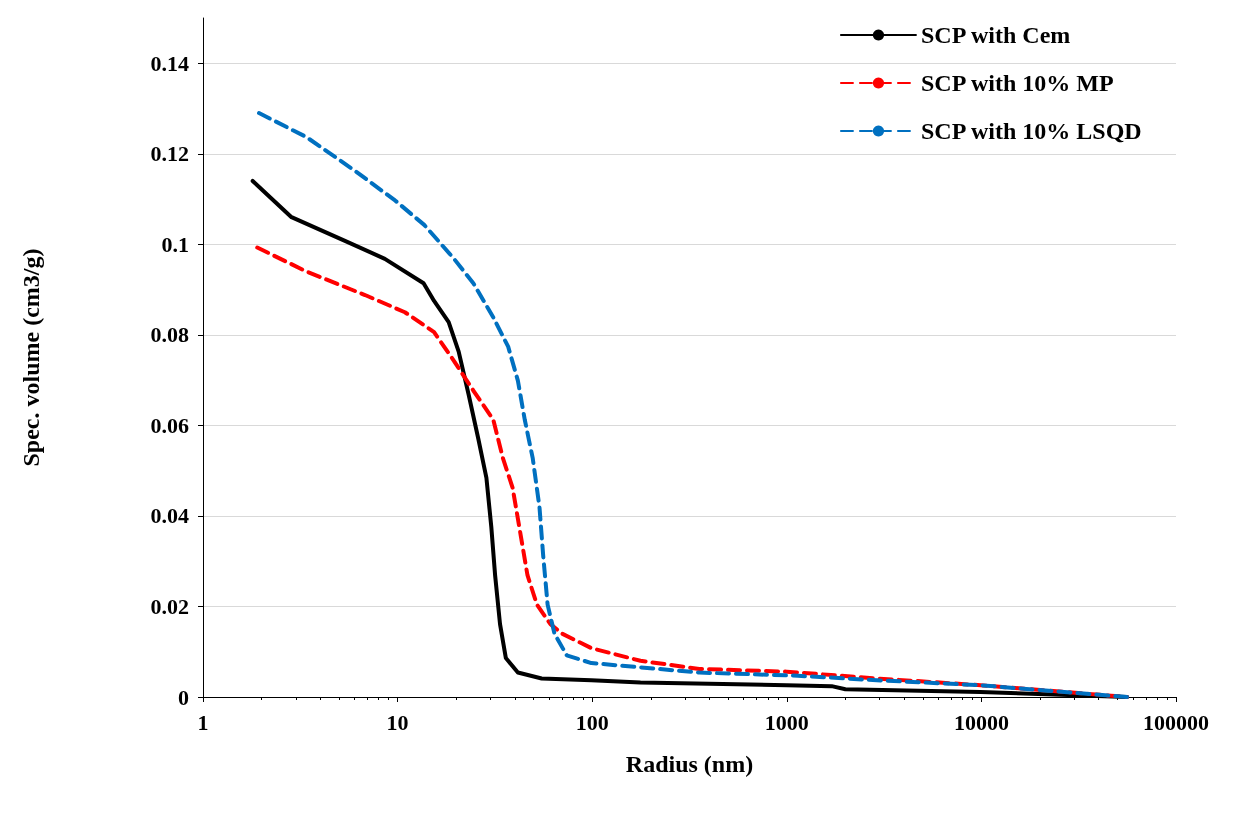 This screenshot has height=813, width=1246. What do you see at coordinates (169, 335) in the screenshot?
I see `y-tick-label: 0.08` at bounding box center [169, 335].